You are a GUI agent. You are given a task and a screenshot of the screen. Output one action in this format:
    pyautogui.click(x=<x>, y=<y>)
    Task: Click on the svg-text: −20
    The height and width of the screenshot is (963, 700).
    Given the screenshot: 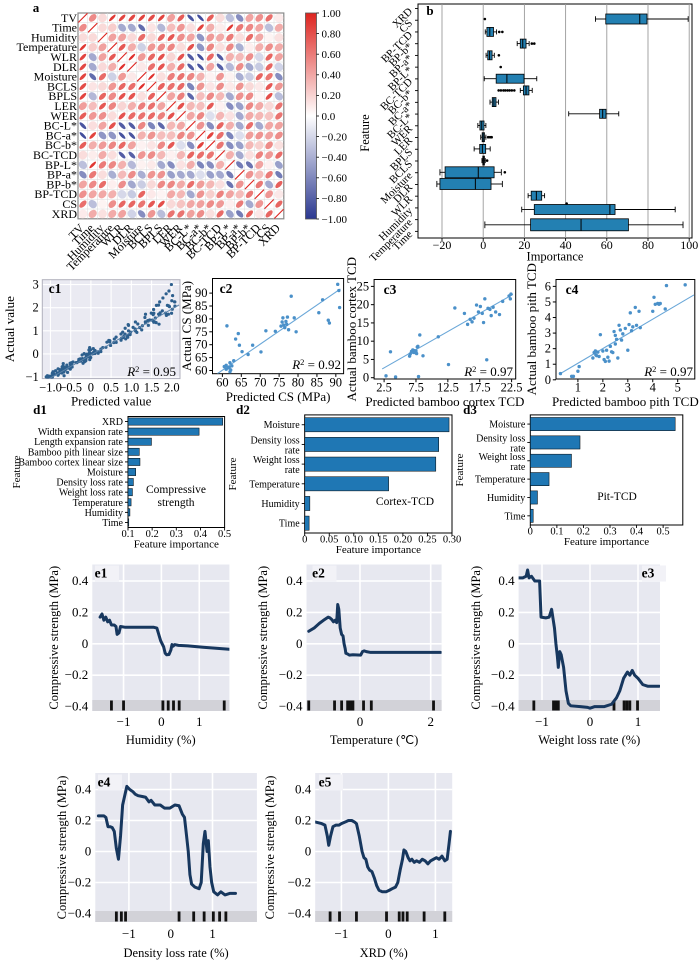 What is the action you would take?
    pyautogui.click(x=442, y=245)
    